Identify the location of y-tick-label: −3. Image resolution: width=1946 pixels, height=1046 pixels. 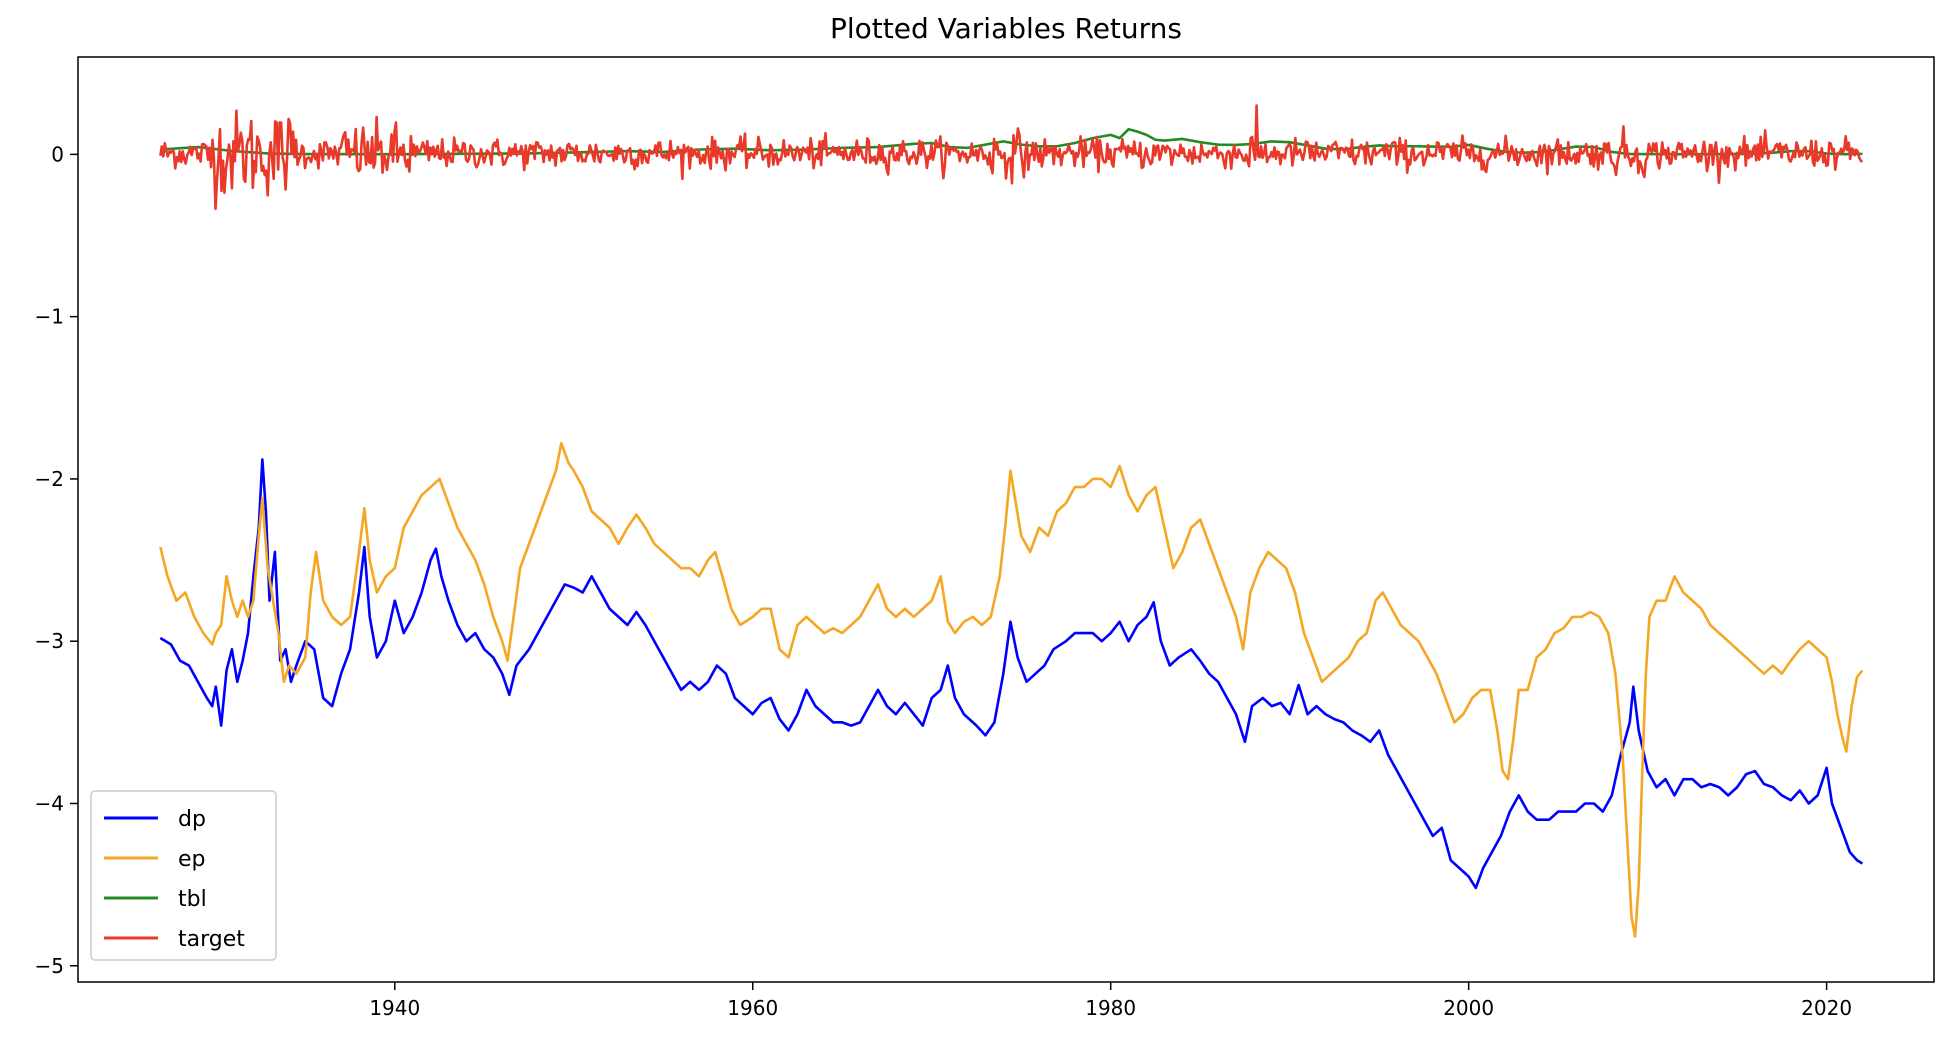
(49, 641).